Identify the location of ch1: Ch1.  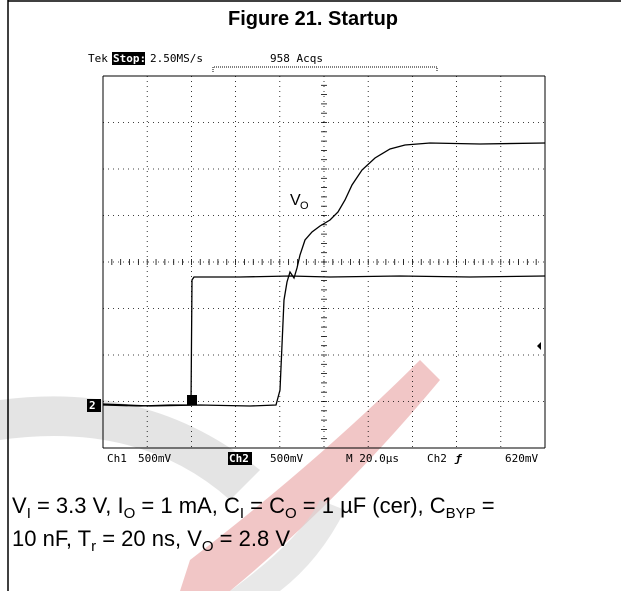
(117, 458).